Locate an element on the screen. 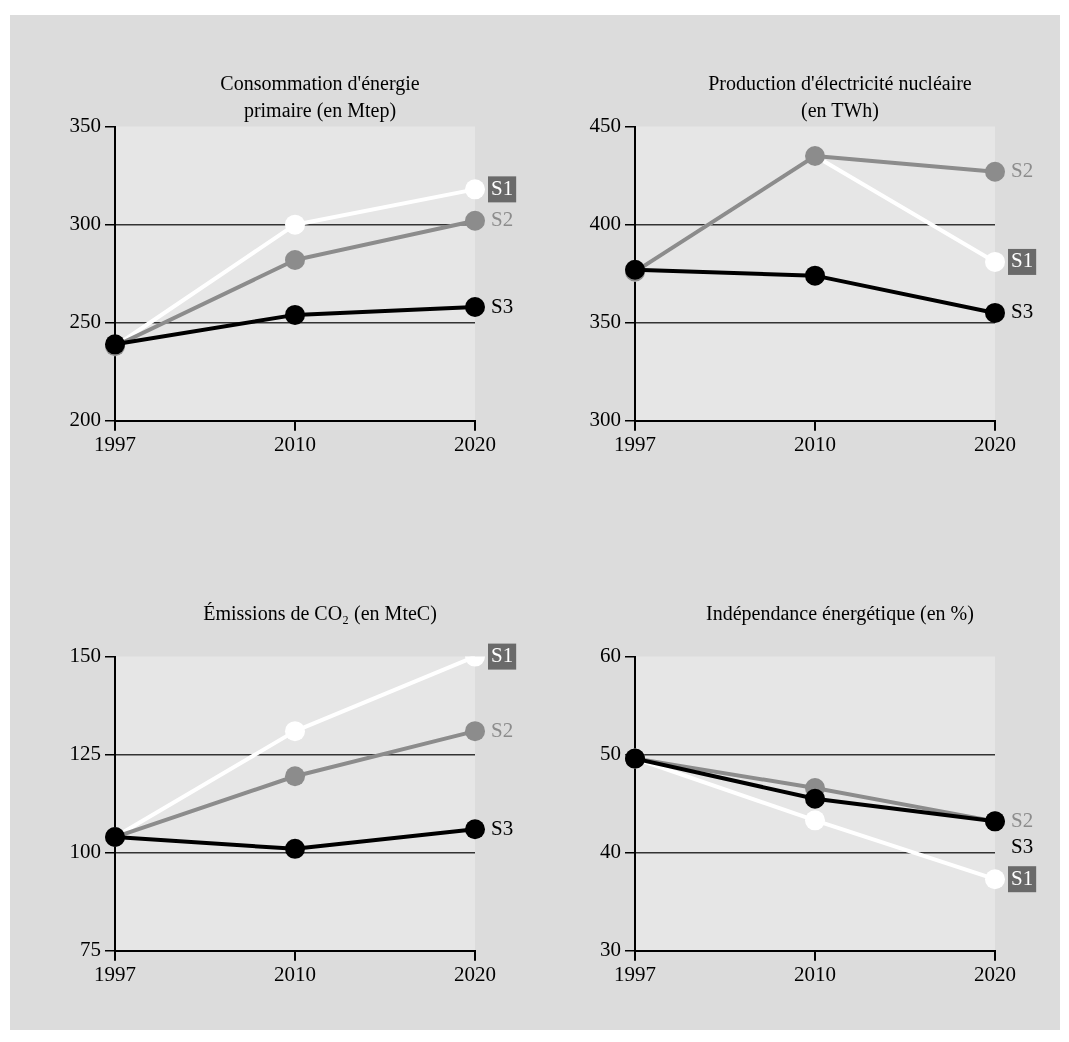 The image size is (1069, 1042). y-tick-label: 30 is located at coordinates (610, 949).